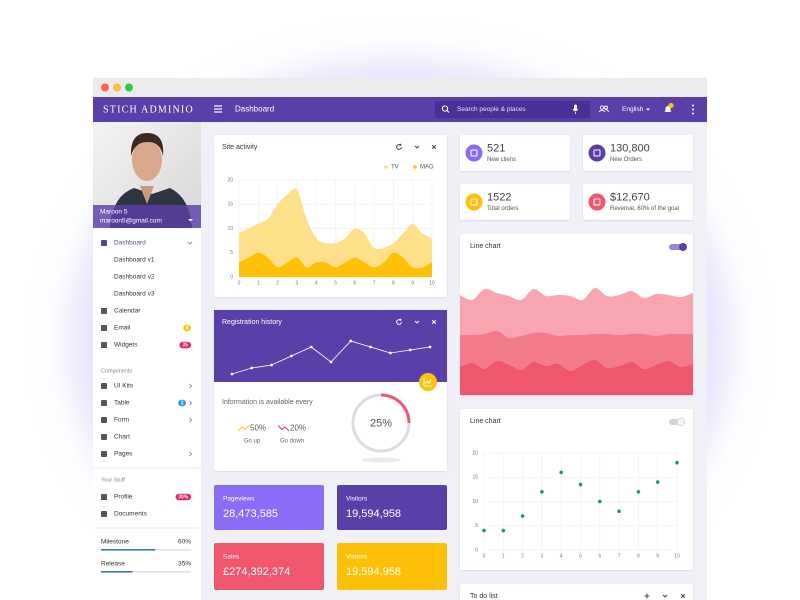 The image size is (800, 600). What do you see at coordinates (427, 168) in the screenshot?
I see `legend-label: MAG` at bounding box center [427, 168].